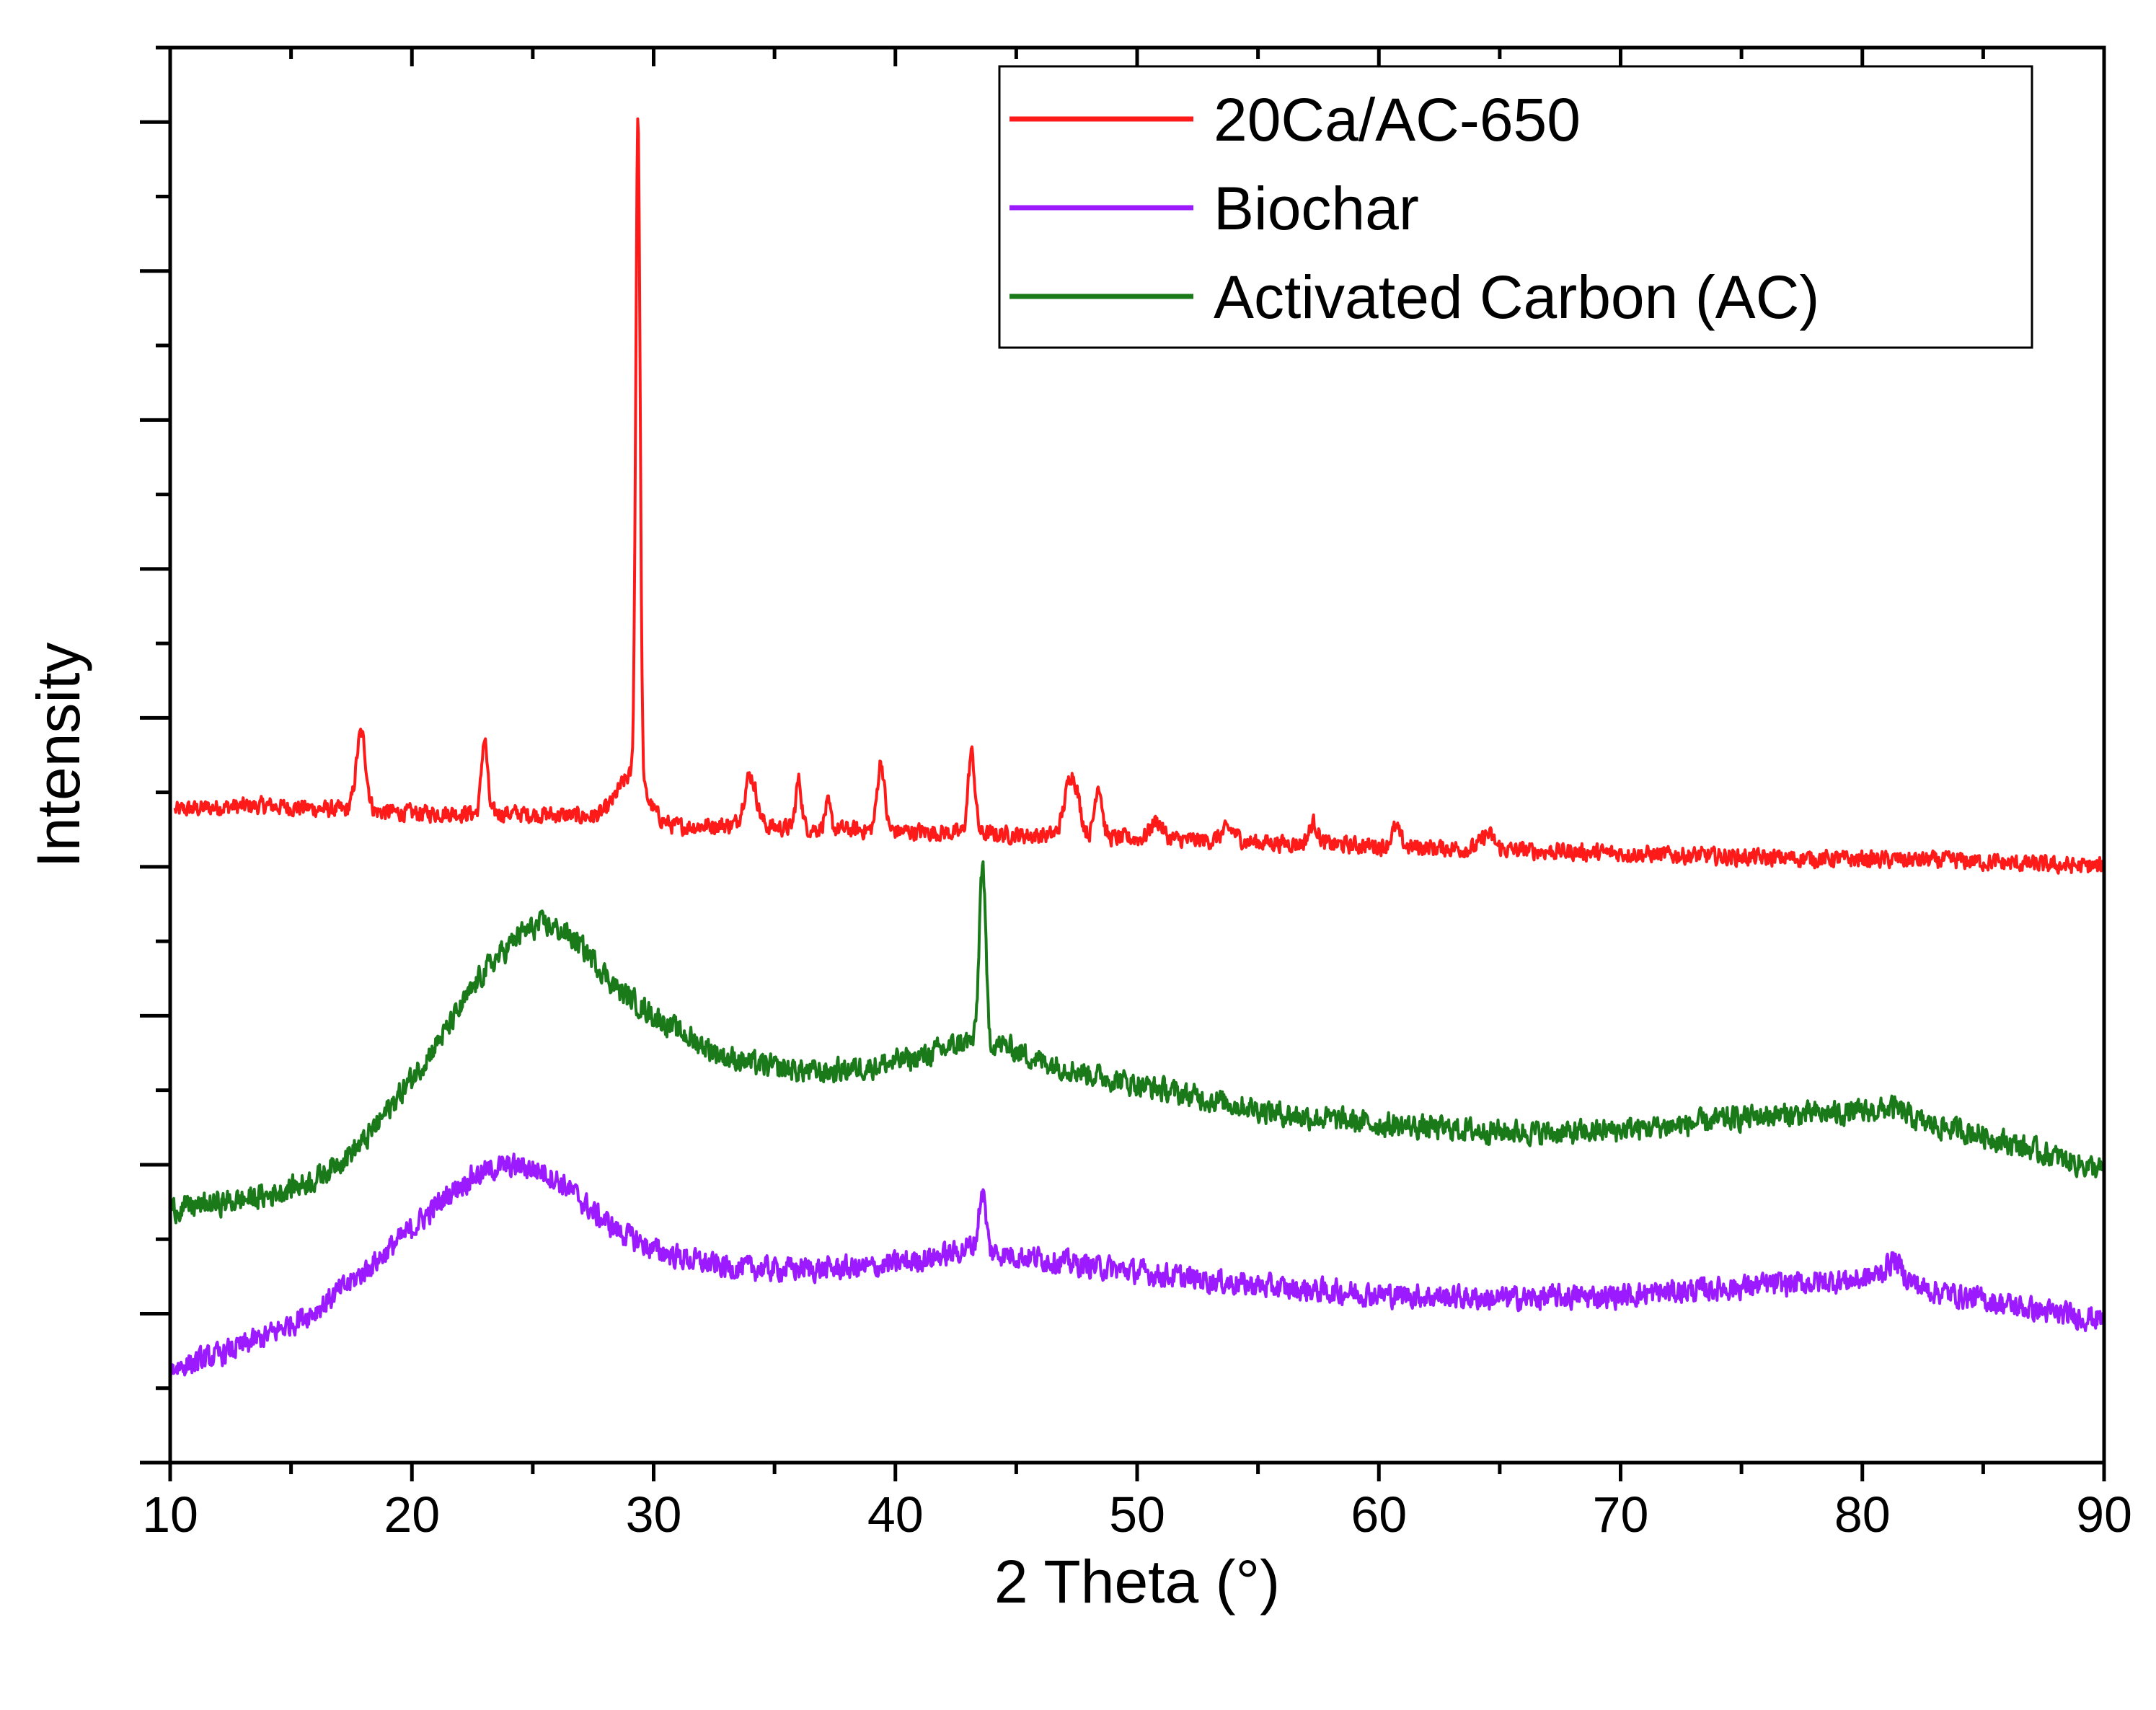 This screenshot has width=2156, height=1710. I want to click on legend-label-20ca: 20Ca/AC-650, so click(1397, 120).